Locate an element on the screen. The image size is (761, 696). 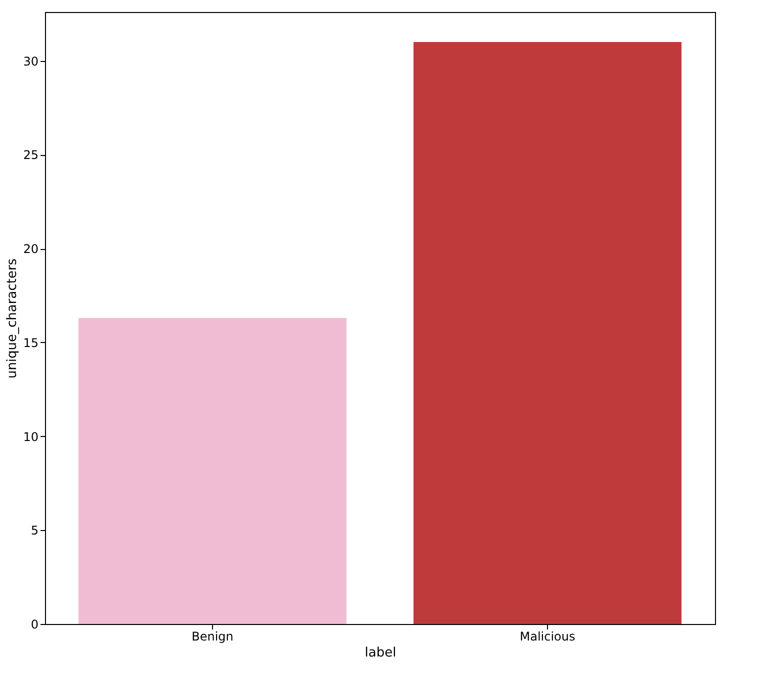
y-tick-label: 15 is located at coordinates (30, 343).